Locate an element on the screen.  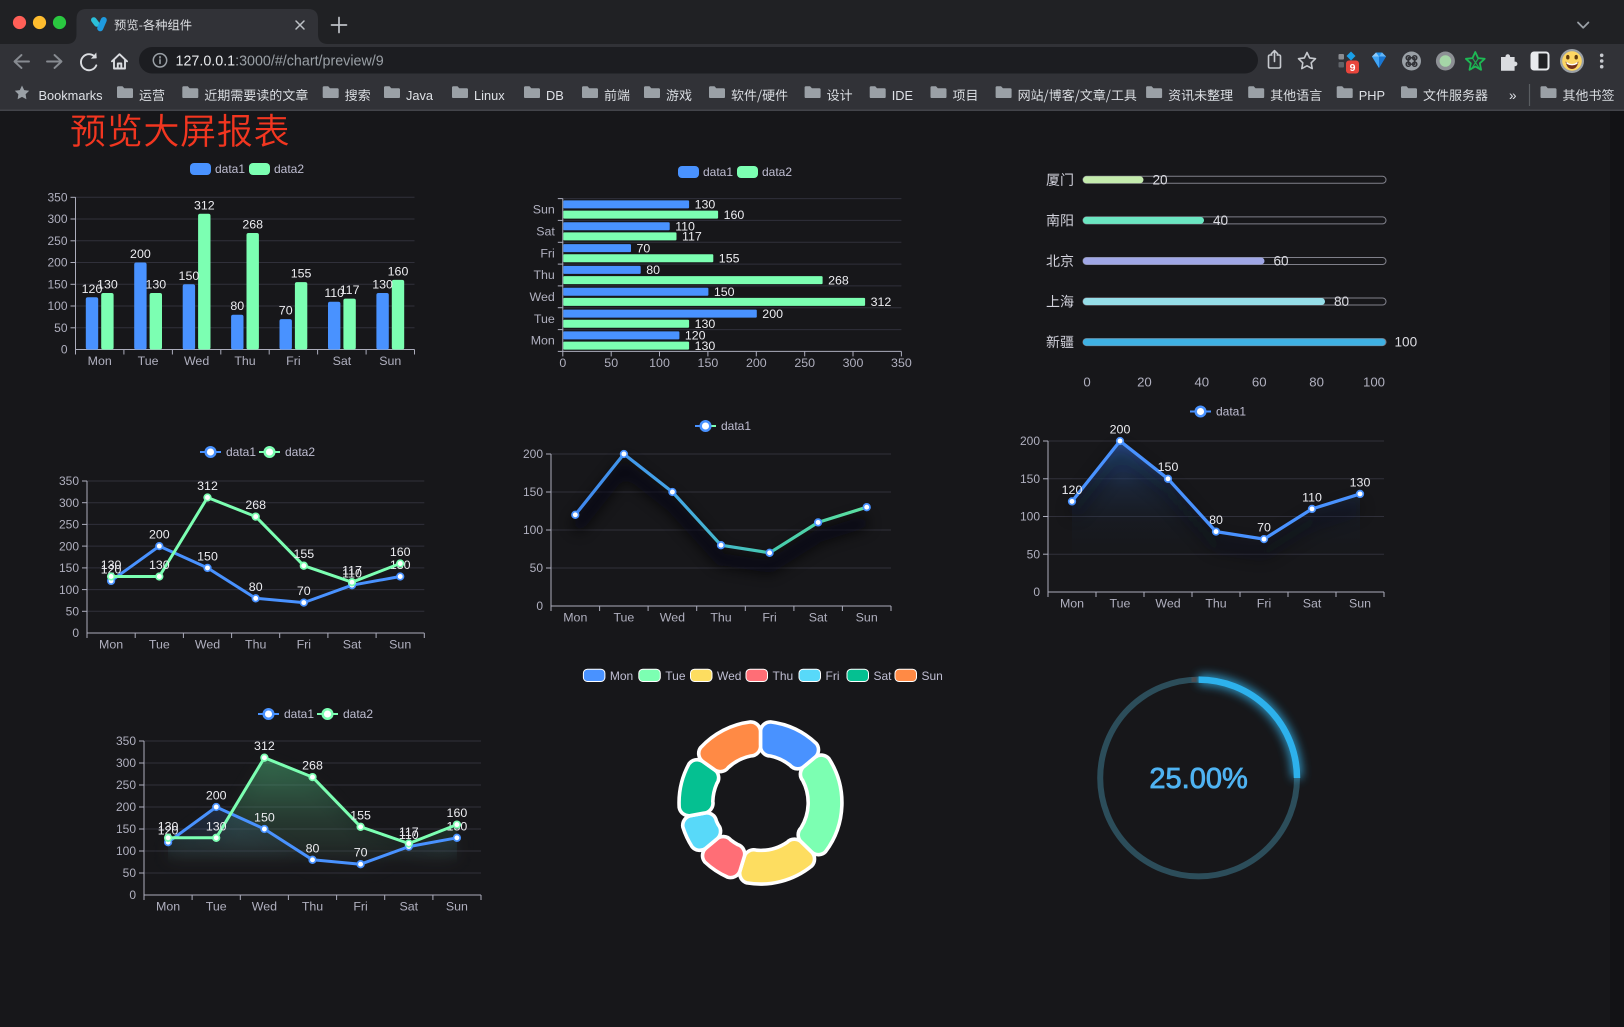
svg-text: 50 is located at coordinates (130, 873).